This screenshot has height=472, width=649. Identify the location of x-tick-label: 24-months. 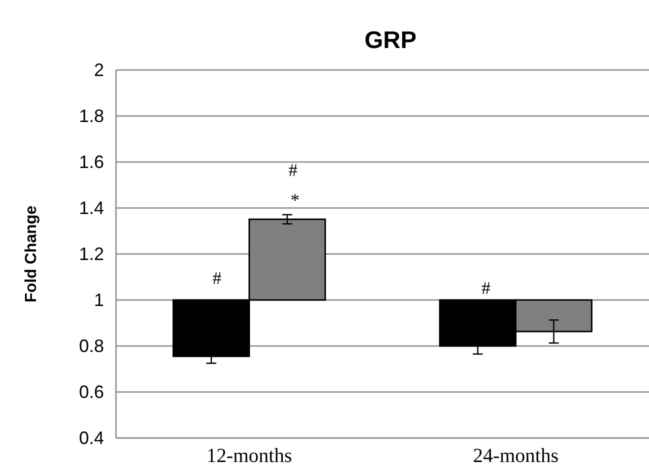
(515, 456).